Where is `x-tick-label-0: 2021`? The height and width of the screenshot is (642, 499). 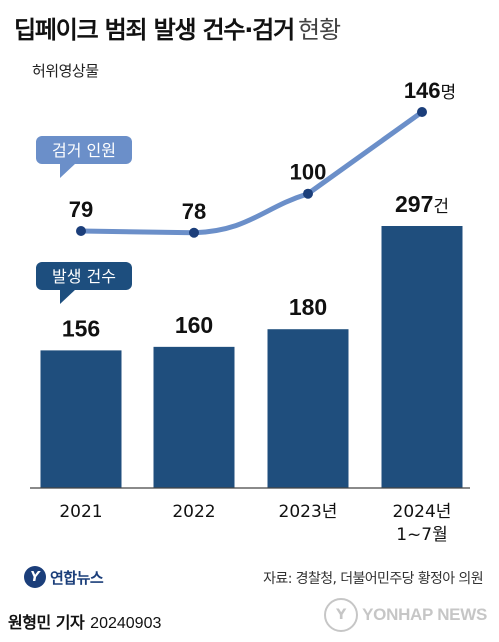
x-tick-label-0: 2021 is located at coordinates (80, 512).